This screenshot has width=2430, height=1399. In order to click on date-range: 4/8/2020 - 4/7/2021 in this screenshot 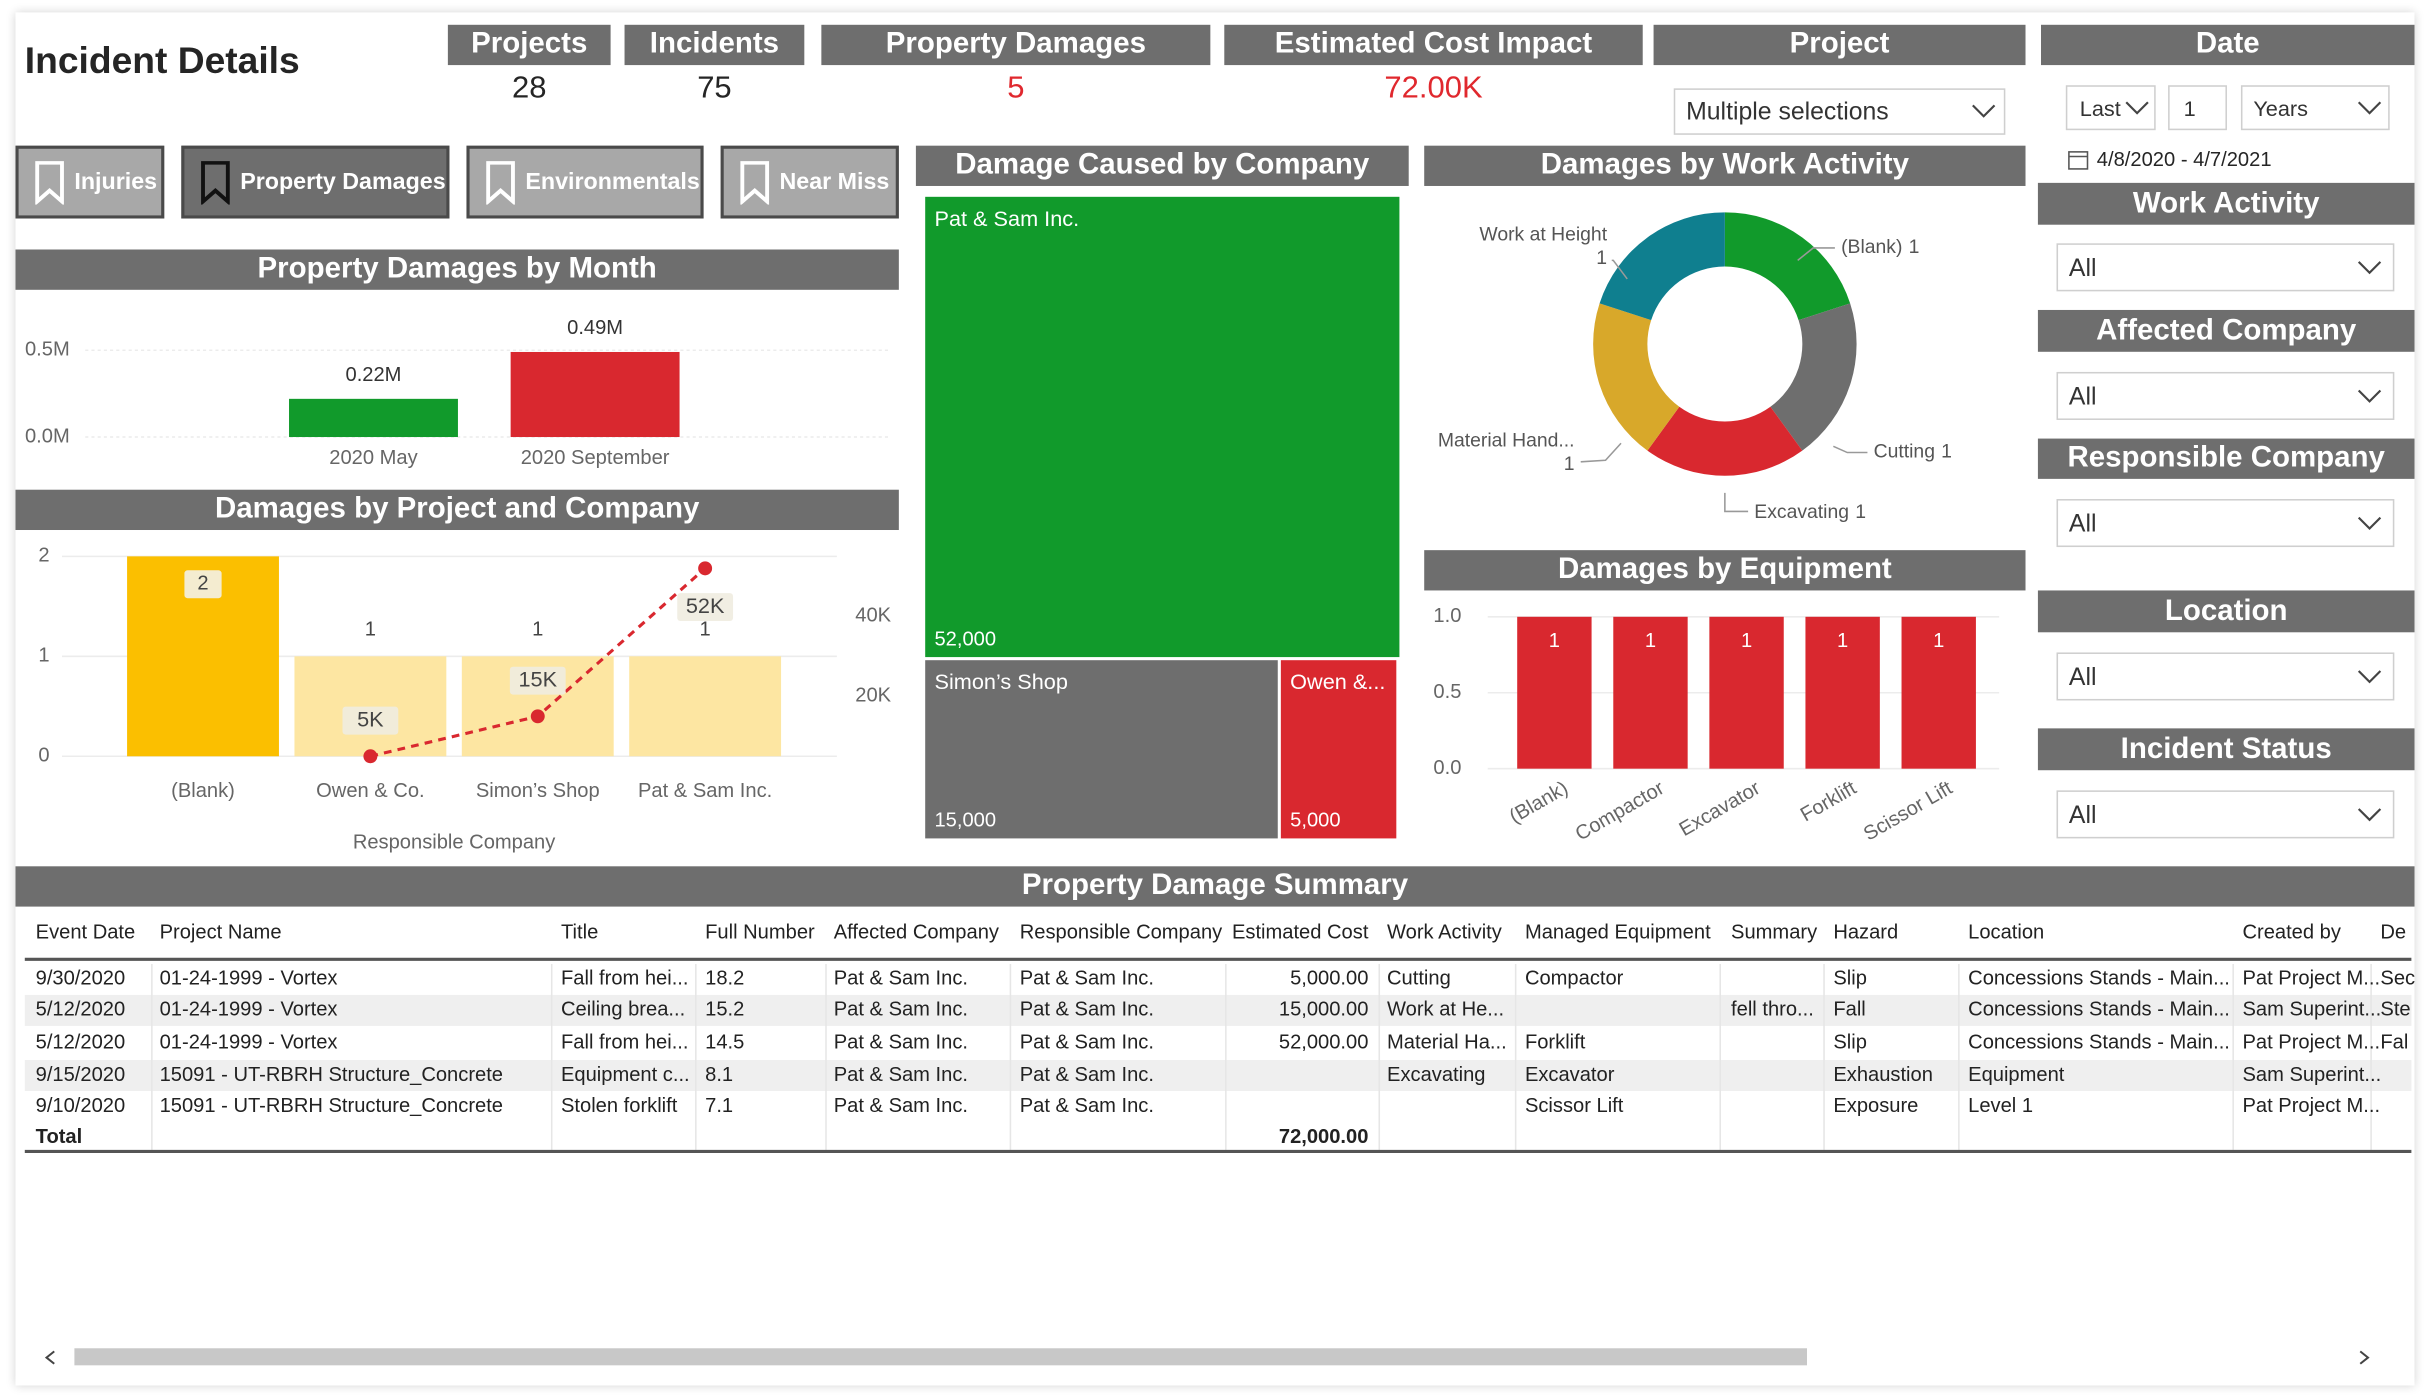, I will do `click(2184, 159)`.